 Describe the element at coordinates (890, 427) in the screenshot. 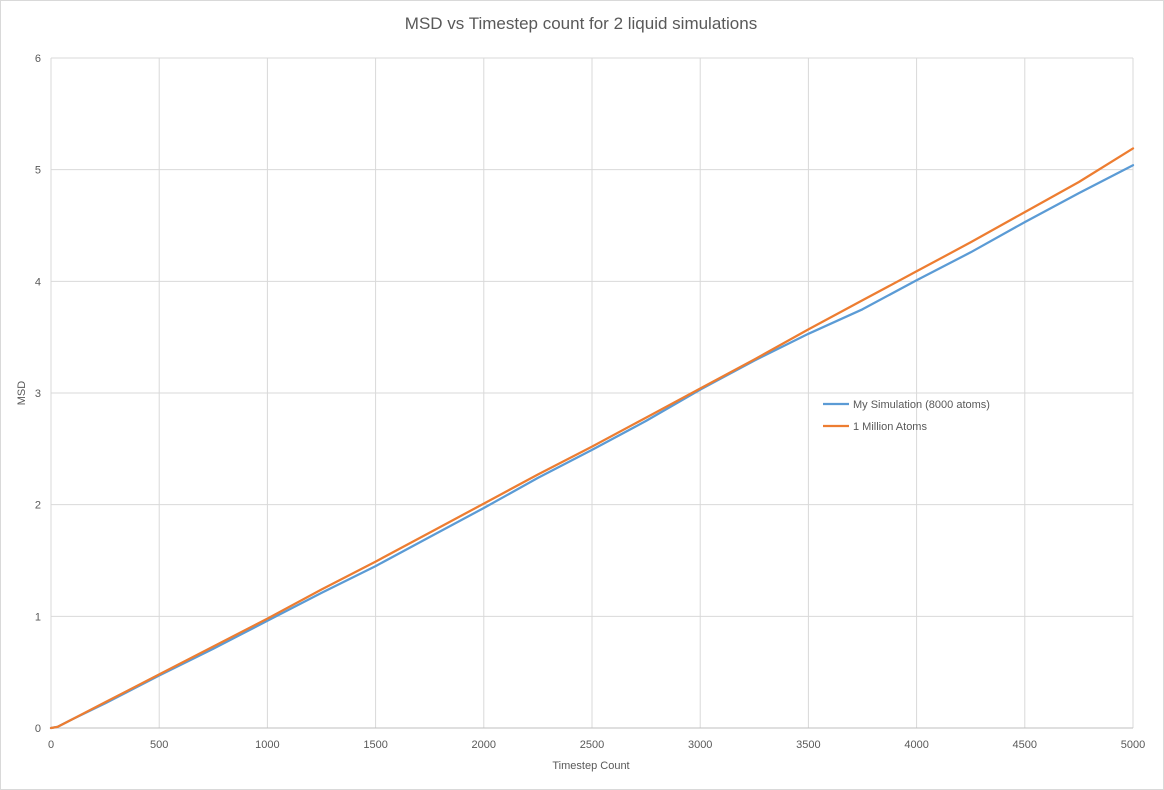

I see `legend-label-1: 1 Million Atoms` at that location.